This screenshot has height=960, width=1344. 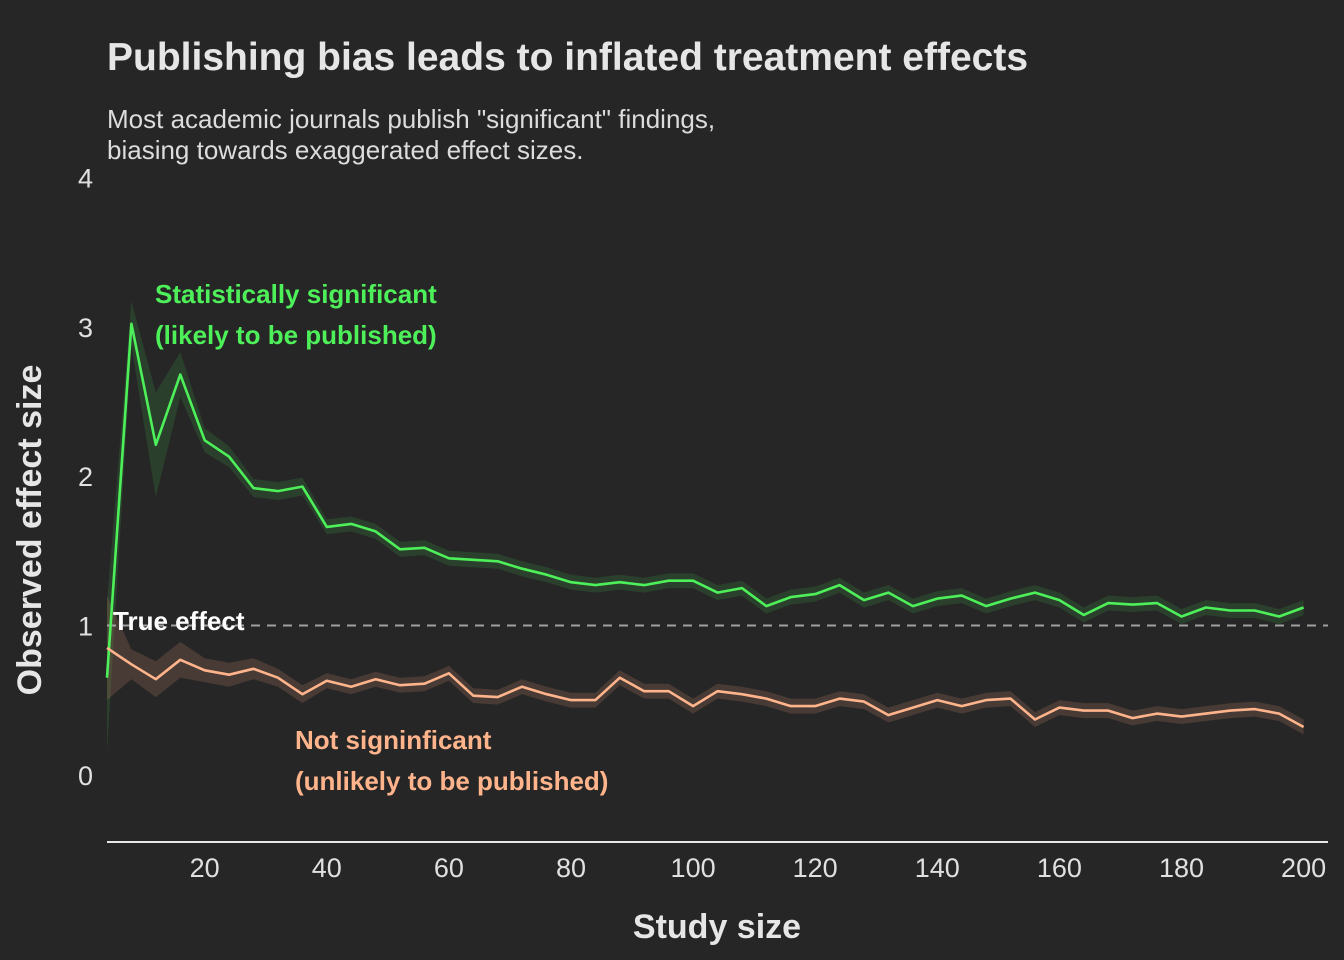 I want to click on significant-annotation-line-1: Statistically significant, so click(x=296, y=294).